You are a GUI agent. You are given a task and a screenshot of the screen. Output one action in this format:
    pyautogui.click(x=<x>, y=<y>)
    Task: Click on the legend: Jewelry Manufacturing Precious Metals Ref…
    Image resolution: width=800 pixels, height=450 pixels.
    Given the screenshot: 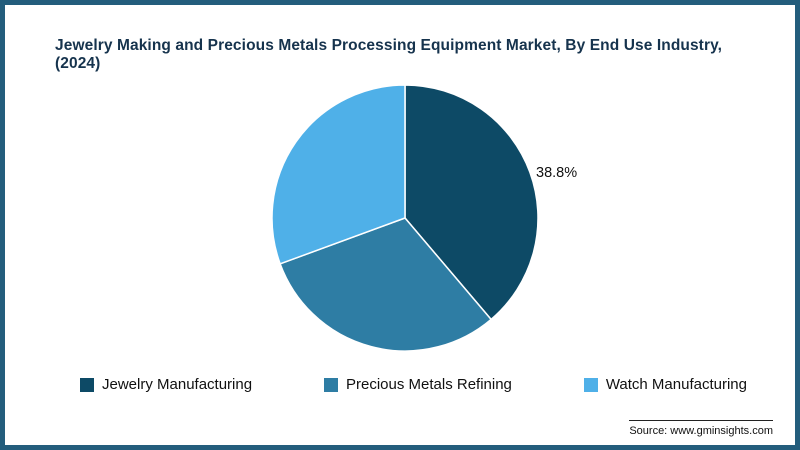 What is the action you would take?
    pyautogui.click(x=400, y=384)
    